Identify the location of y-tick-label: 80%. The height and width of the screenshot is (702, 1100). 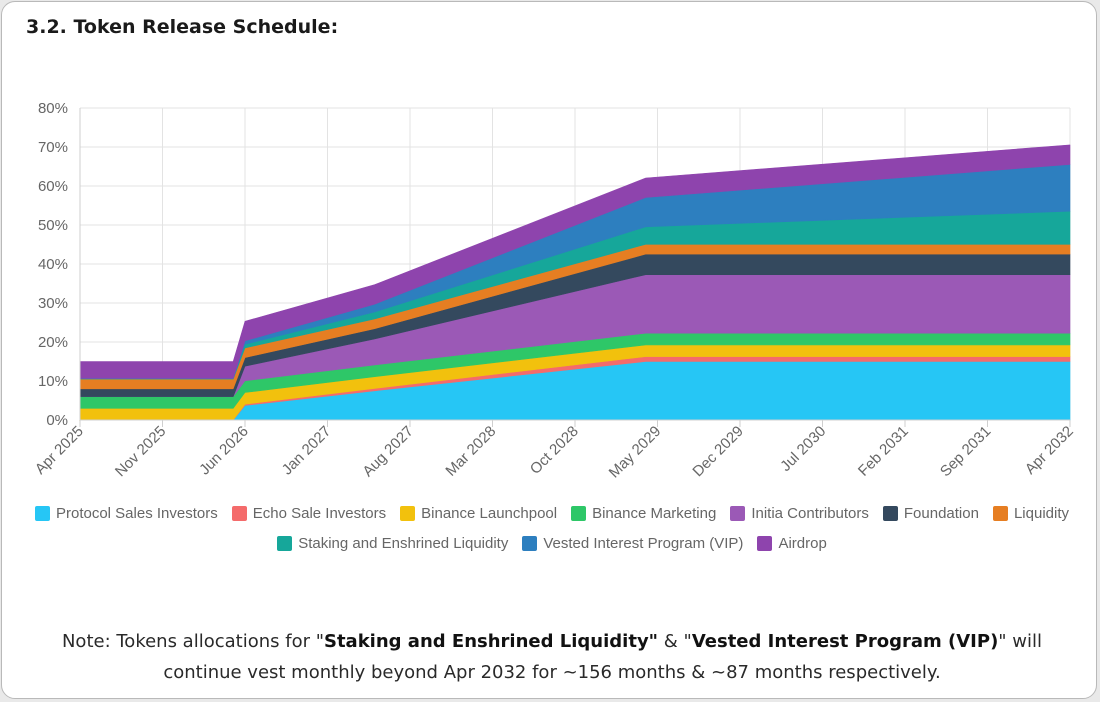
(53, 108).